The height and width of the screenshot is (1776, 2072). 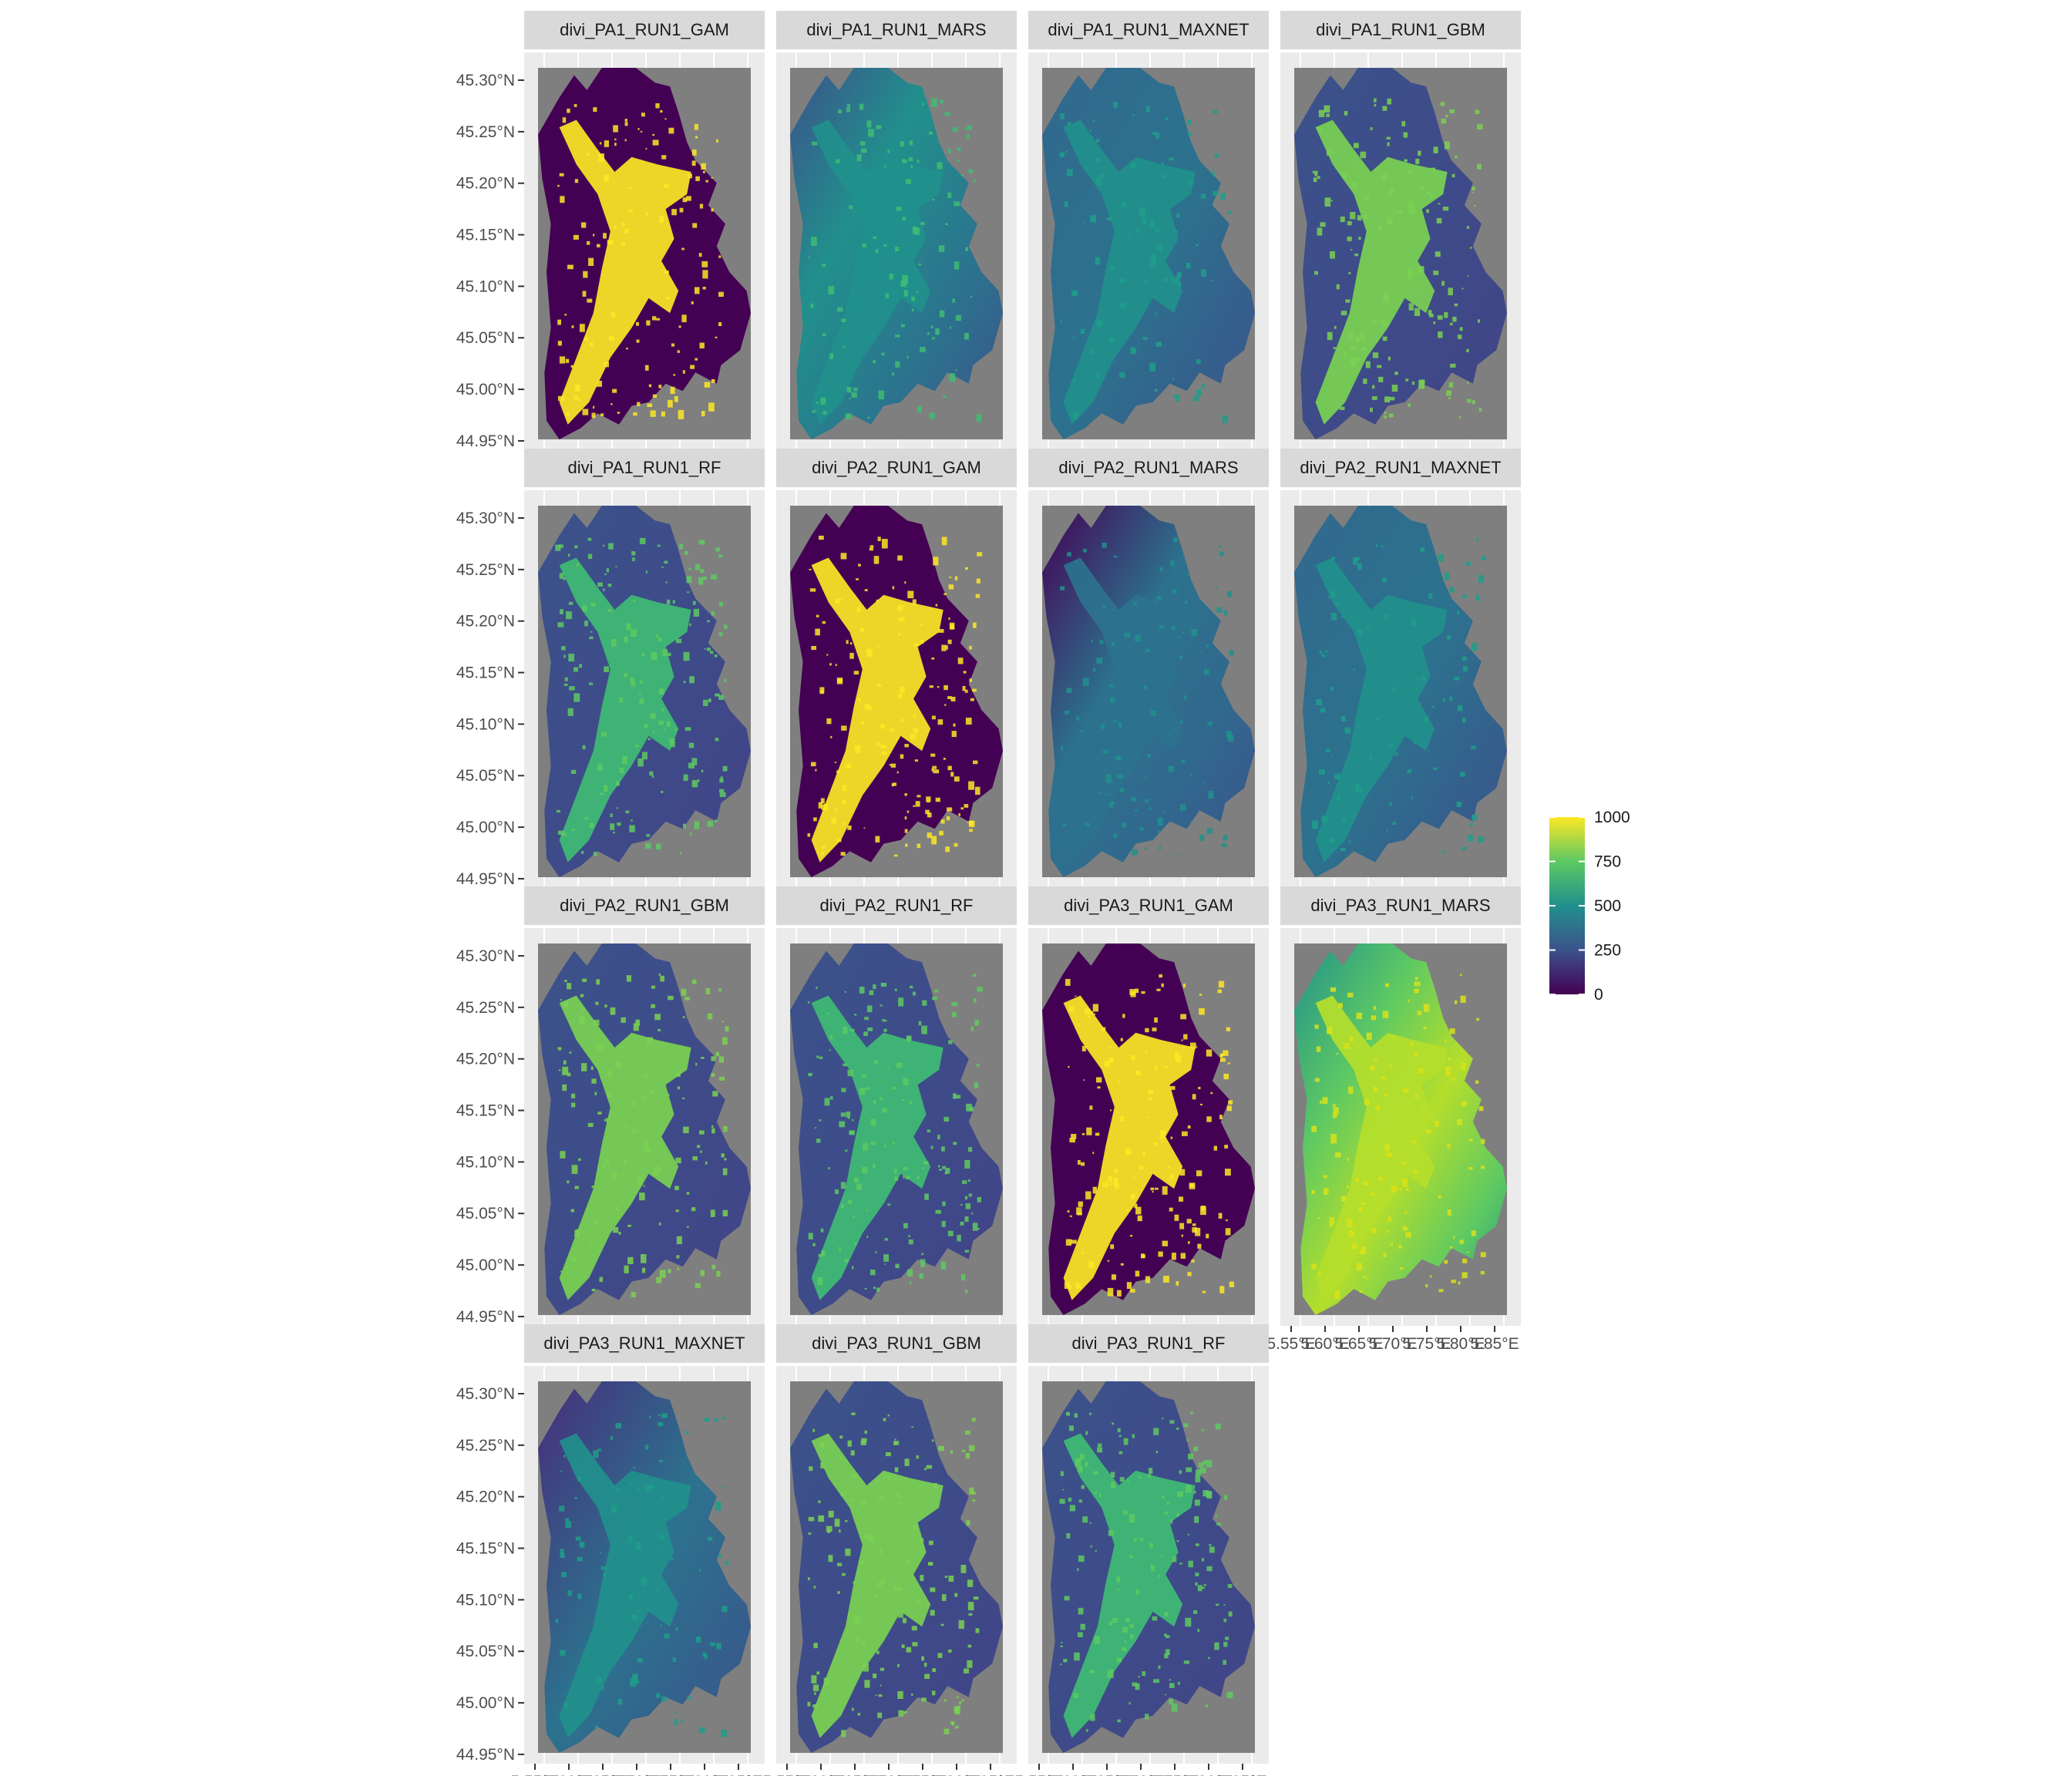 What do you see at coordinates (1175, 1775) in the screenshot?
I see `x-tick-label: 5.75°E` at bounding box center [1175, 1775].